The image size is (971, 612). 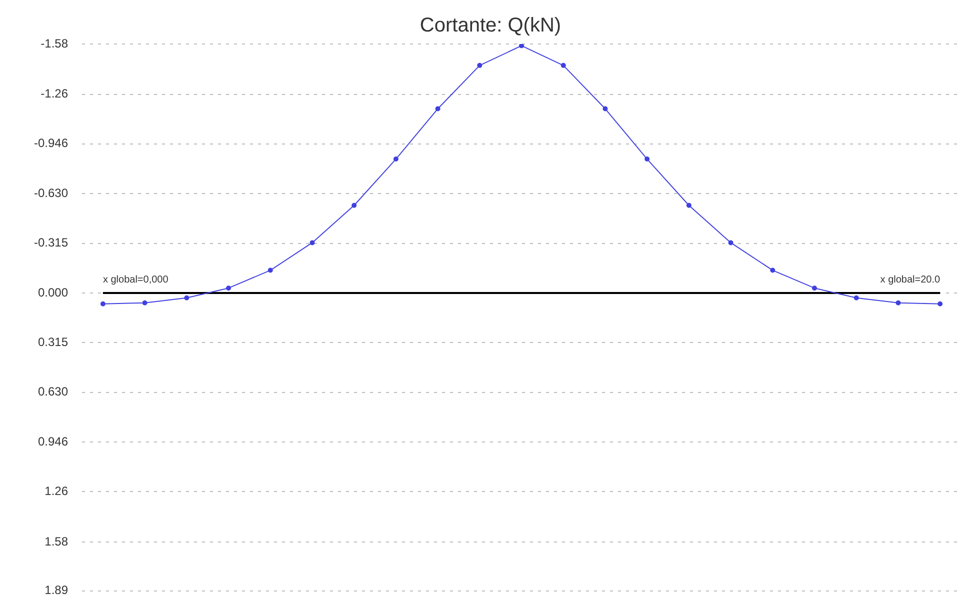 What do you see at coordinates (491, 25) in the screenshot?
I see `chart-title: Cortante: Q(kN)` at bounding box center [491, 25].